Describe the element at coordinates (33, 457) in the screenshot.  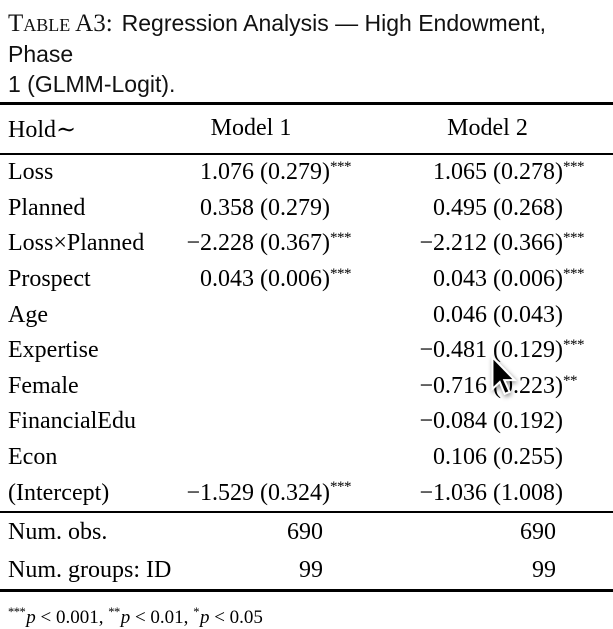
I see `row-label: Econ` at that location.